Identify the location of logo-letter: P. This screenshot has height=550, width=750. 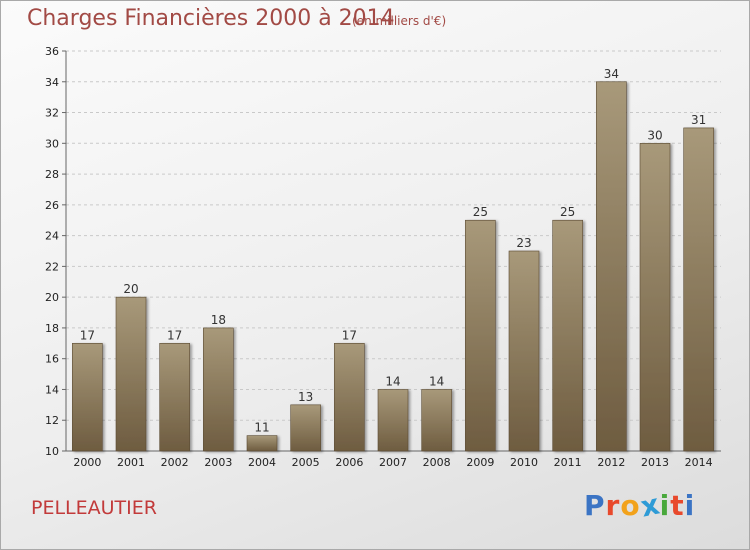
(595, 505).